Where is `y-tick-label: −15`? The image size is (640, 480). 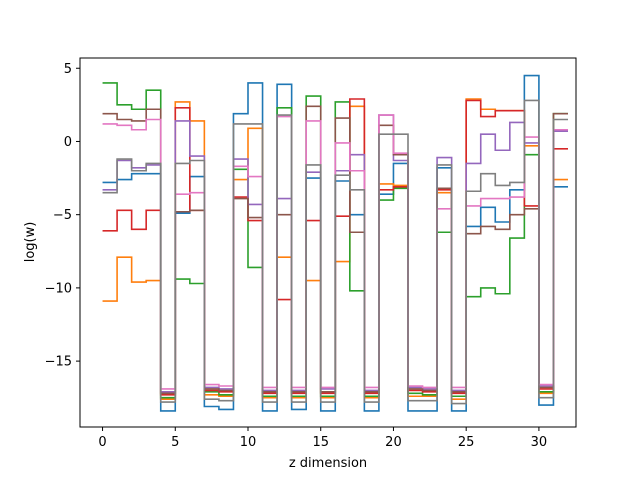 y-tick-label: −15 is located at coordinates (58, 362).